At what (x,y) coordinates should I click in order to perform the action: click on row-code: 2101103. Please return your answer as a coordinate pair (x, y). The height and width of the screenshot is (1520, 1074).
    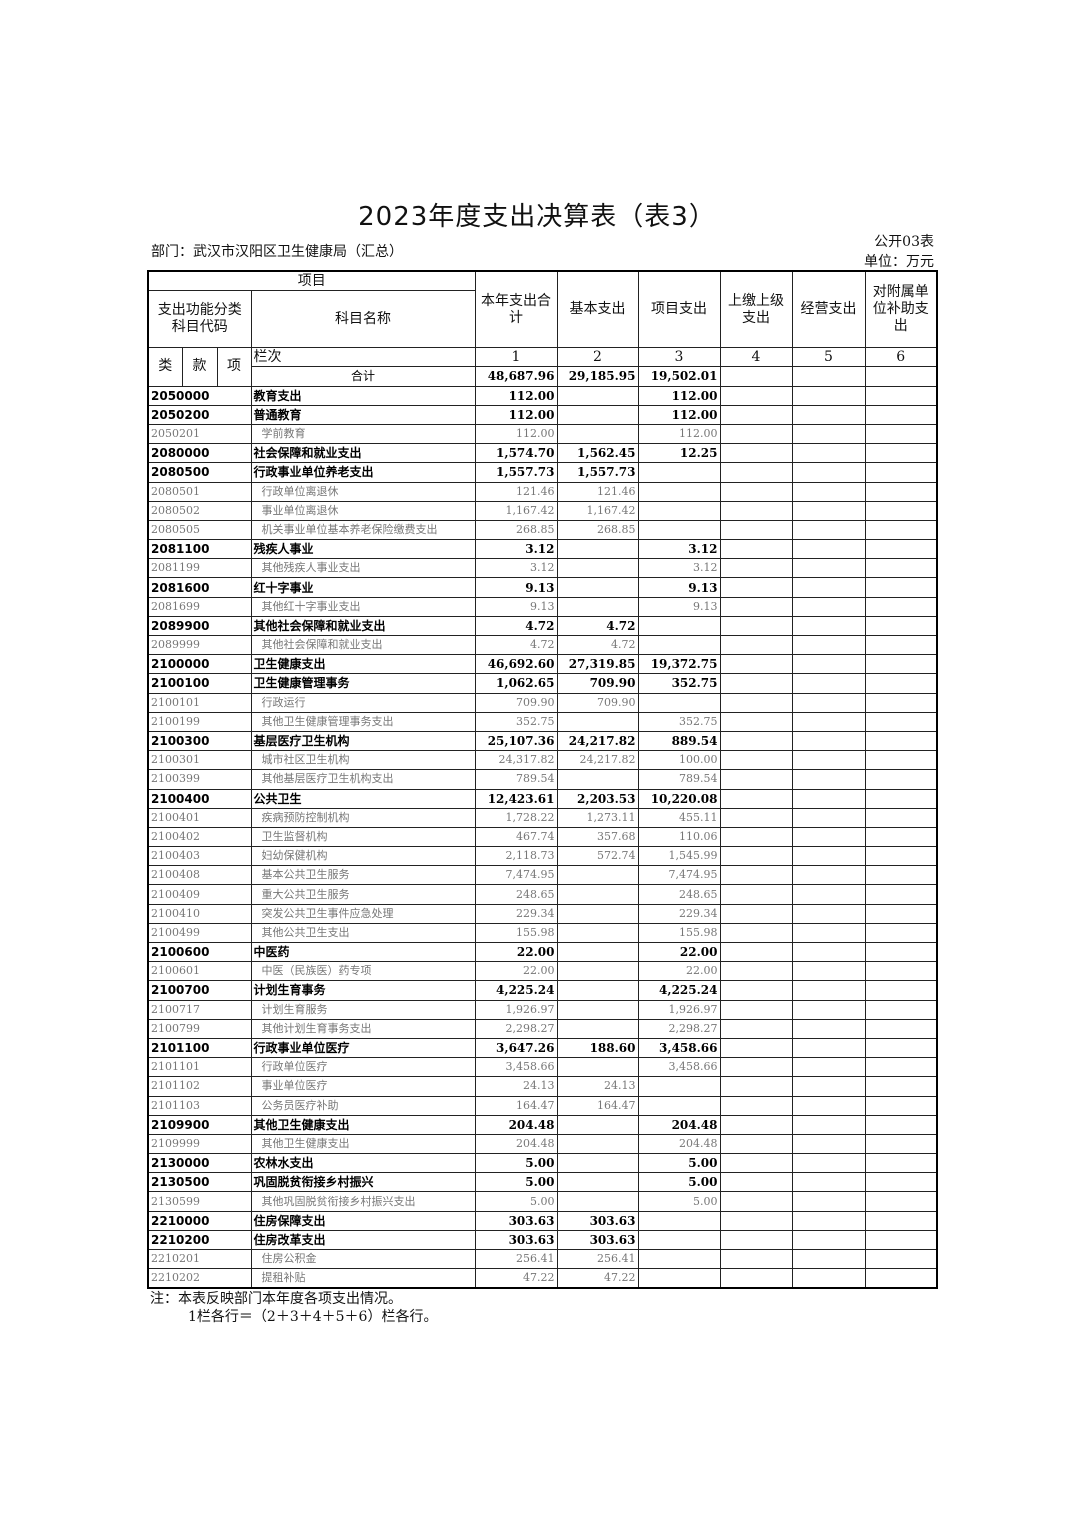
    Looking at the image, I should click on (199, 1105).